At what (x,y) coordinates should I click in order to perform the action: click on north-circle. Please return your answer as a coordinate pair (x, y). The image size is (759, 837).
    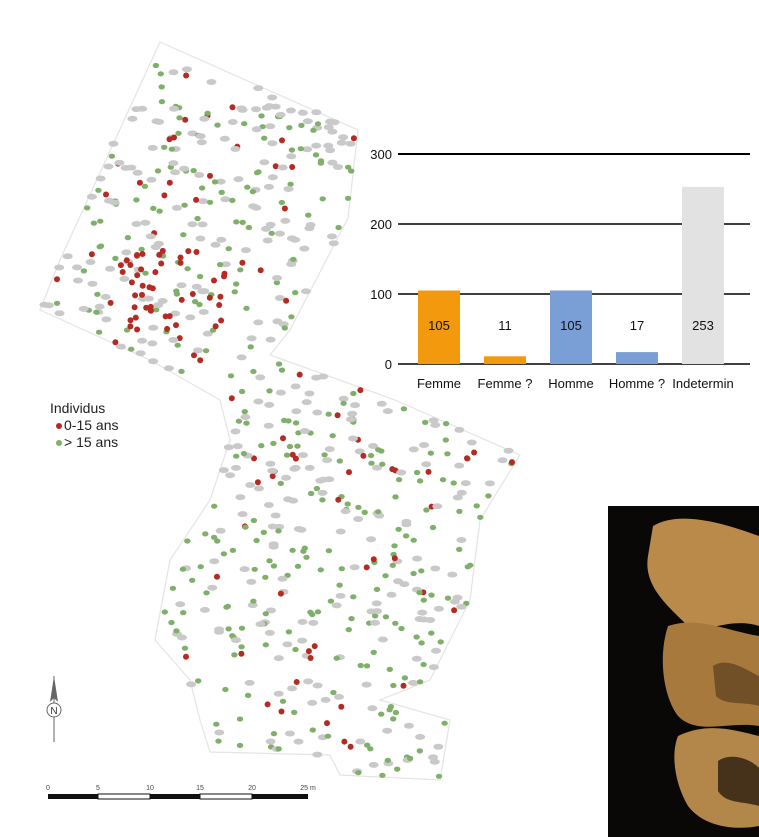
    Looking at the image, I should click on (54, 710).